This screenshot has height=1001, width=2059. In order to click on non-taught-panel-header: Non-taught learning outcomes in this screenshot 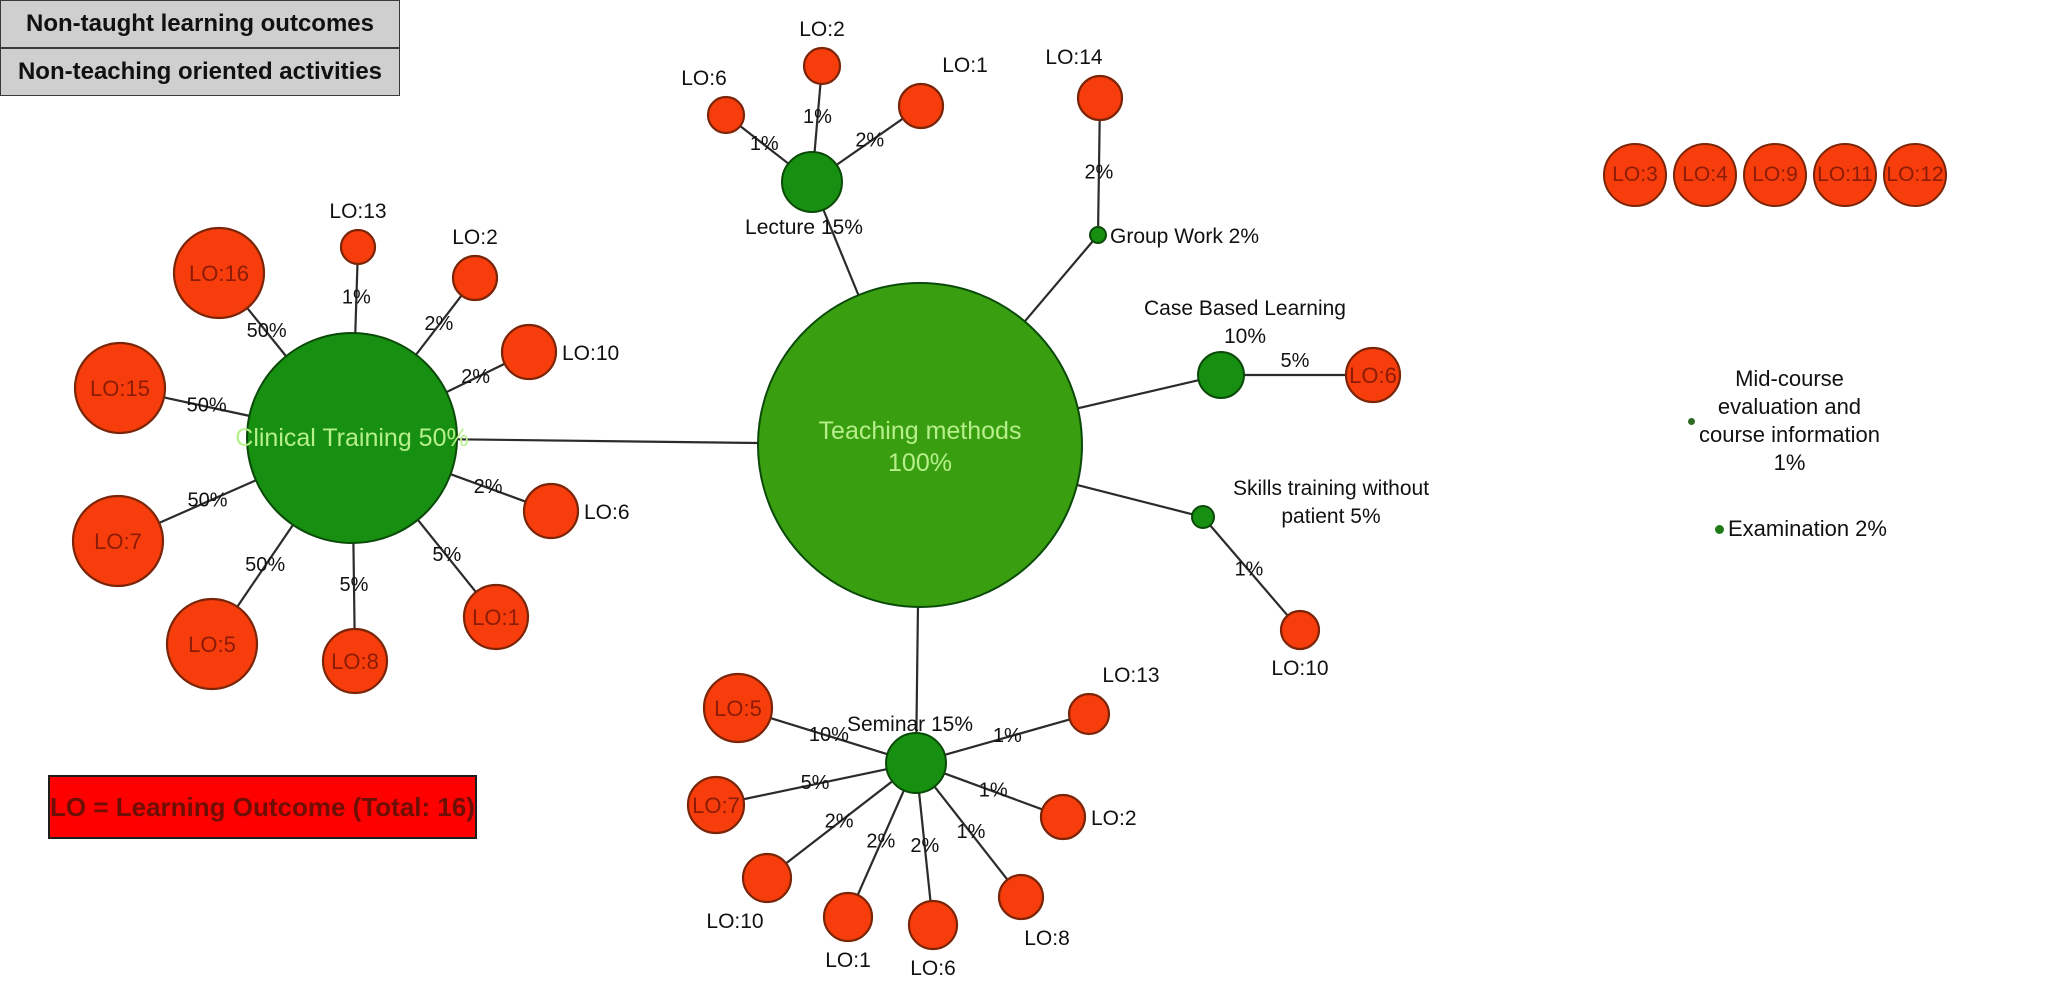, I will do `click(200, 24)`.